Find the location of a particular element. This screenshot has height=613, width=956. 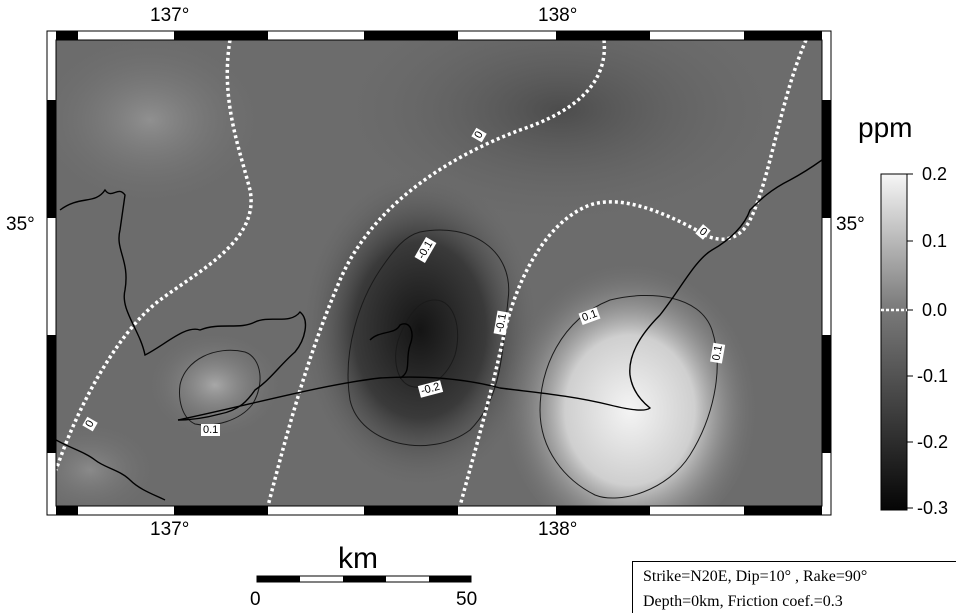

scale-bar is located at coordinates (364, 579).